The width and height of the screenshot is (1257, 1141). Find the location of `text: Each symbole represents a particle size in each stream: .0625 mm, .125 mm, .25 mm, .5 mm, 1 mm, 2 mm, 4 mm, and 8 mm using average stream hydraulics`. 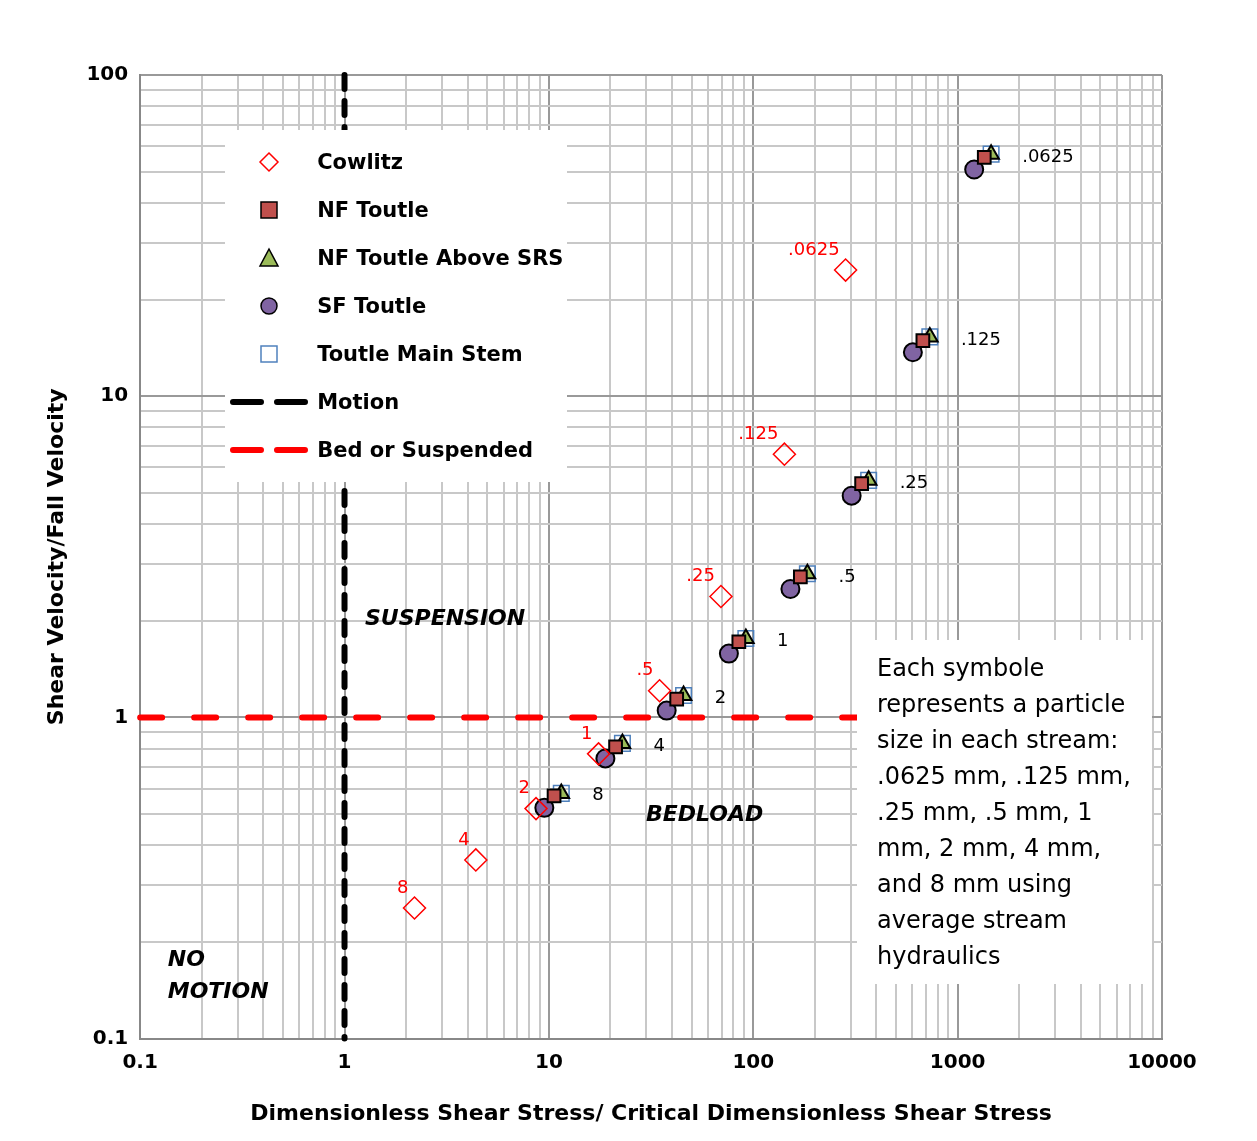

text: Each symbole represents a particle size in each stream: .0625 mm, .125 mm, .25 mm, .5 mm, 1 mm, 2 mm, 4 mm, and 8 mm using average stream hydraulics is located at coordinates (1004, 812).